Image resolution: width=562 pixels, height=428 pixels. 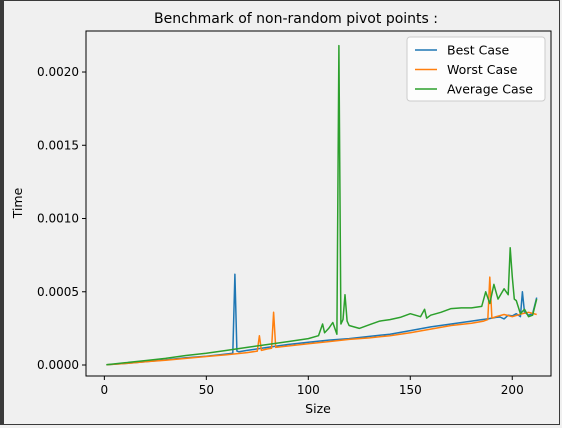 I want to click on legend-entry: Worst Case, so click(x=482, y=69).